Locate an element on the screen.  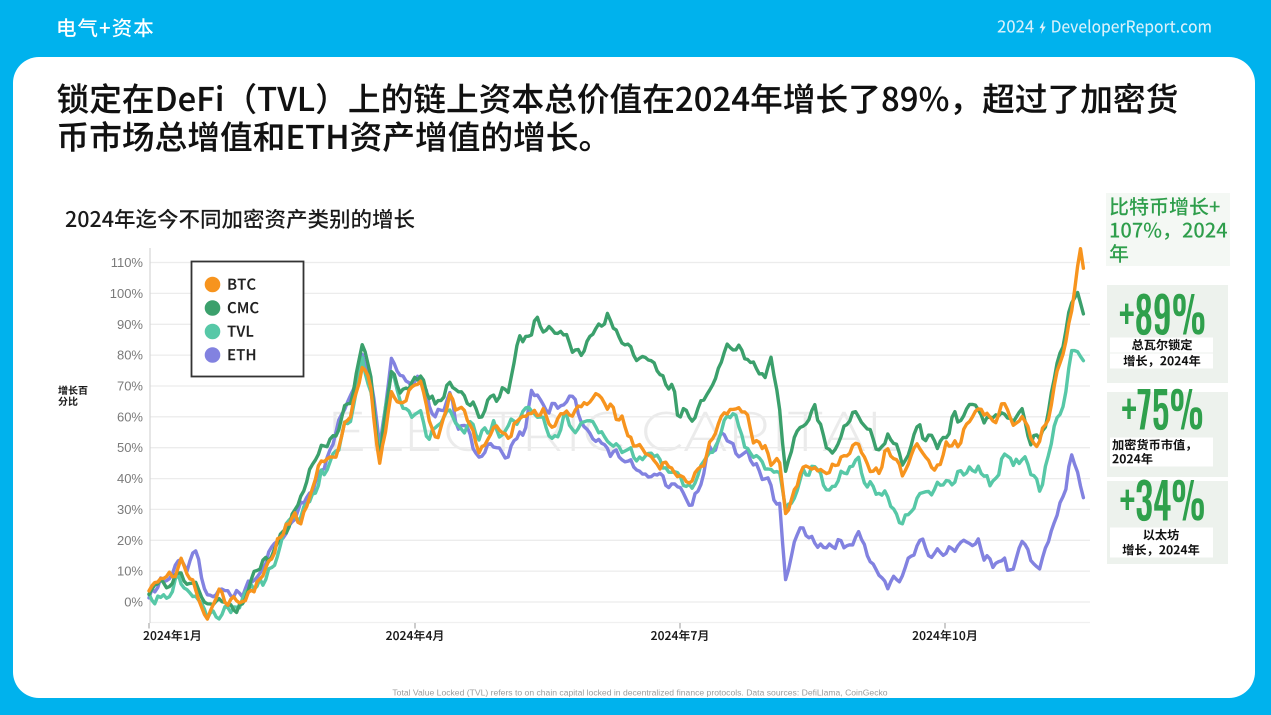
svg-text: 20% is located at coordinates (130, 540).